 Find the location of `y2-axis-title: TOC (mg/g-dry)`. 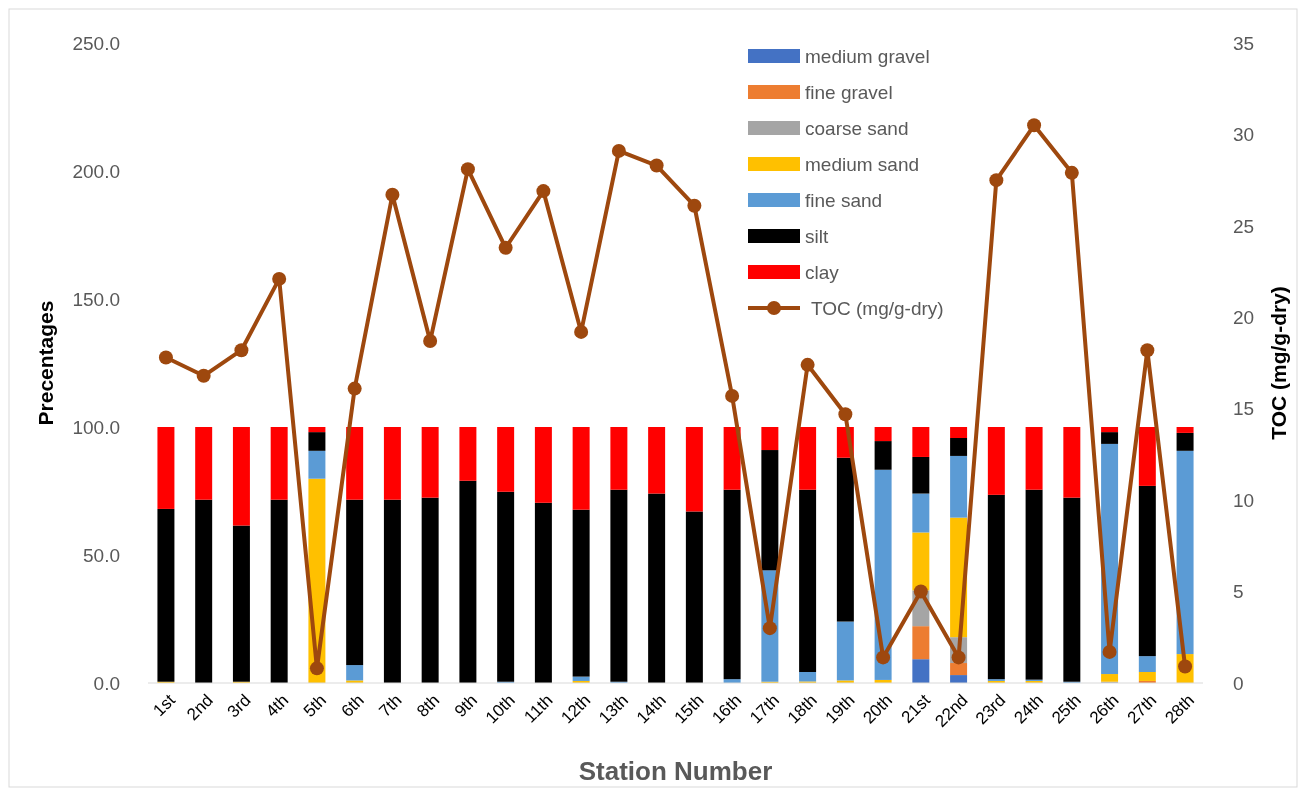

y2-axis-title: TOC (mg/g-dry) is located at coordinates (1278, 363).